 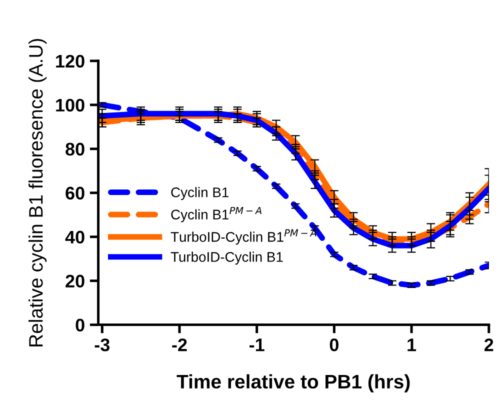 I want to click on y-tick-label: 20, so click(x=75, y=281).